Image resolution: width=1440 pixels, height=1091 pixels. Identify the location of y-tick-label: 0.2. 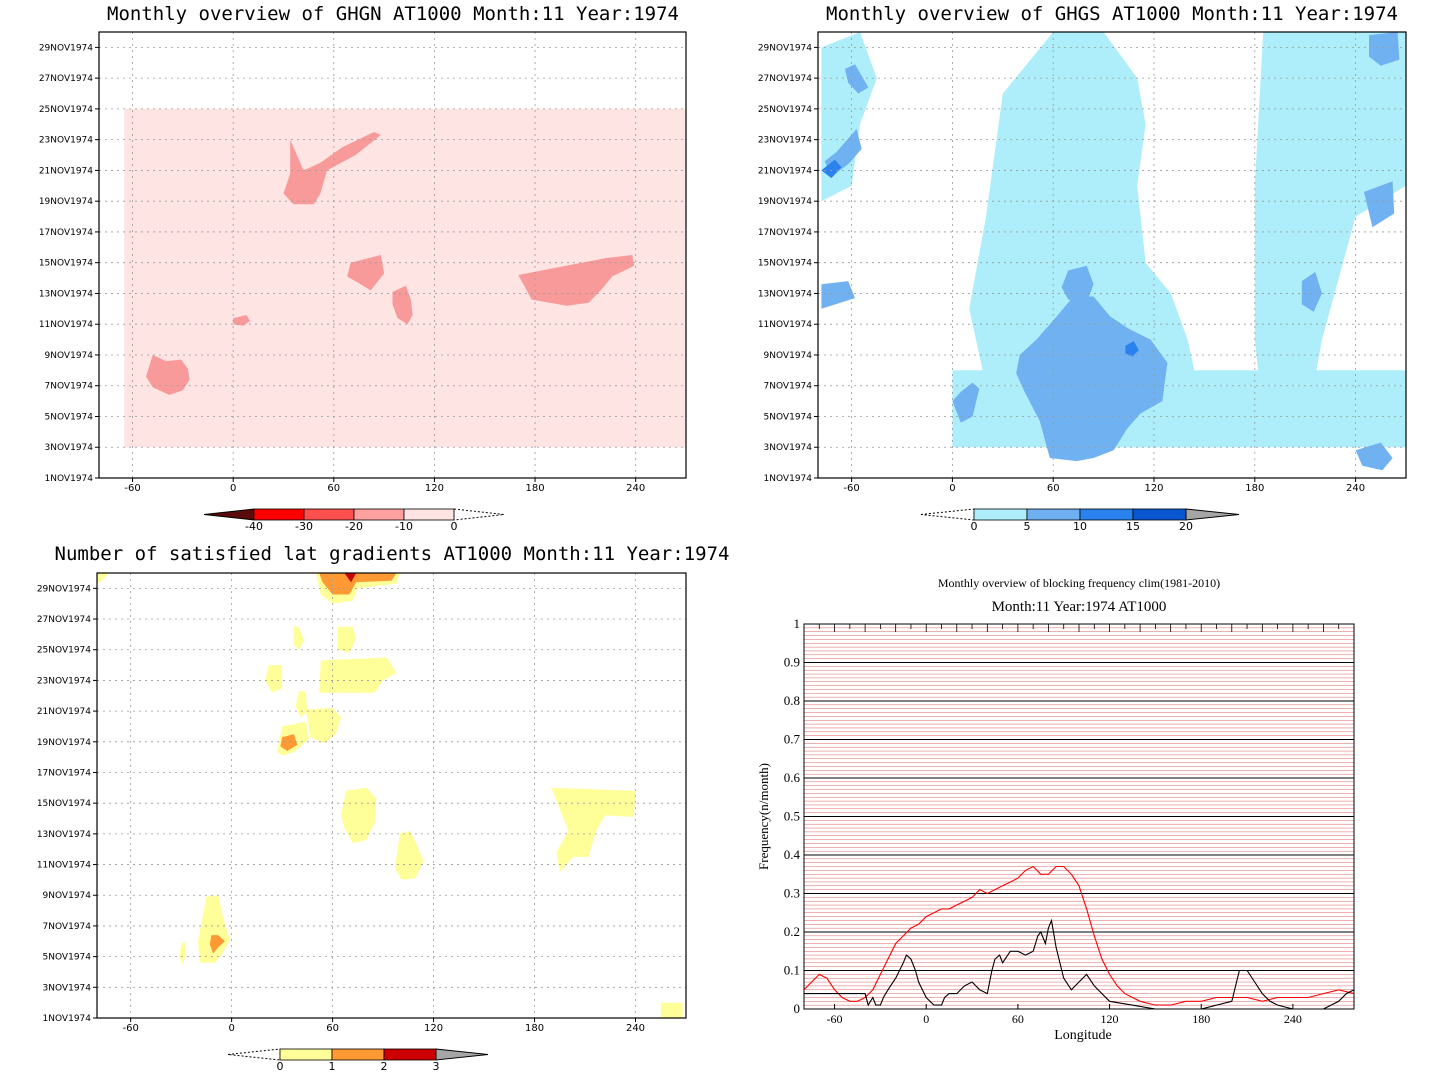
(792, 931).